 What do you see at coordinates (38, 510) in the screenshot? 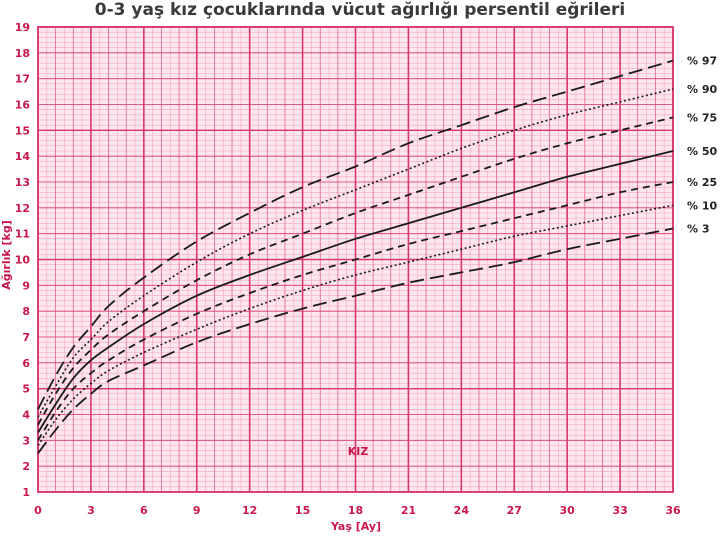
I see `x-tick-label: 0` at bounding box center [38, 510].